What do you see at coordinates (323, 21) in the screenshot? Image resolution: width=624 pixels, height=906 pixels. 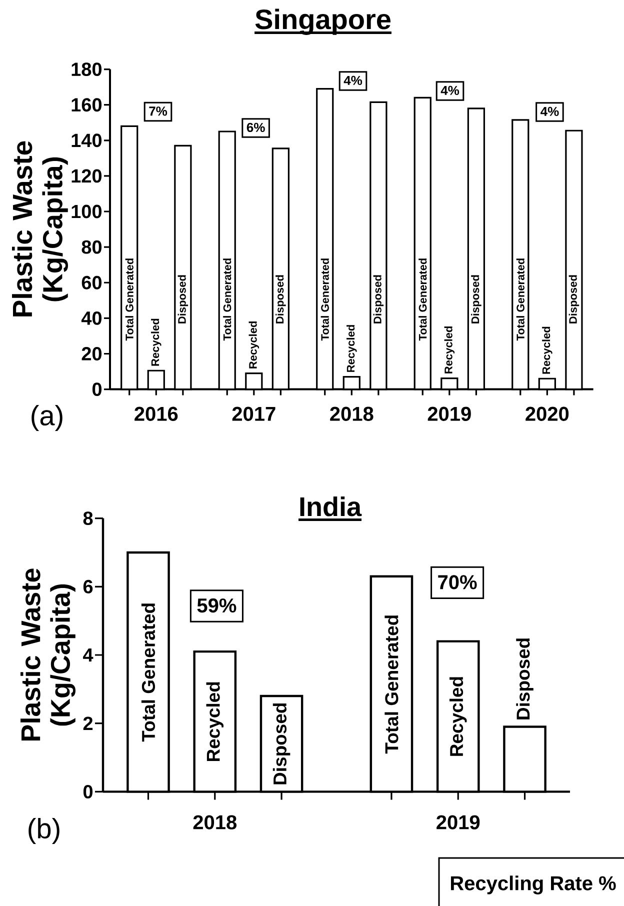 I see `chart-title: Singapore` at bounding box center [323, 21].